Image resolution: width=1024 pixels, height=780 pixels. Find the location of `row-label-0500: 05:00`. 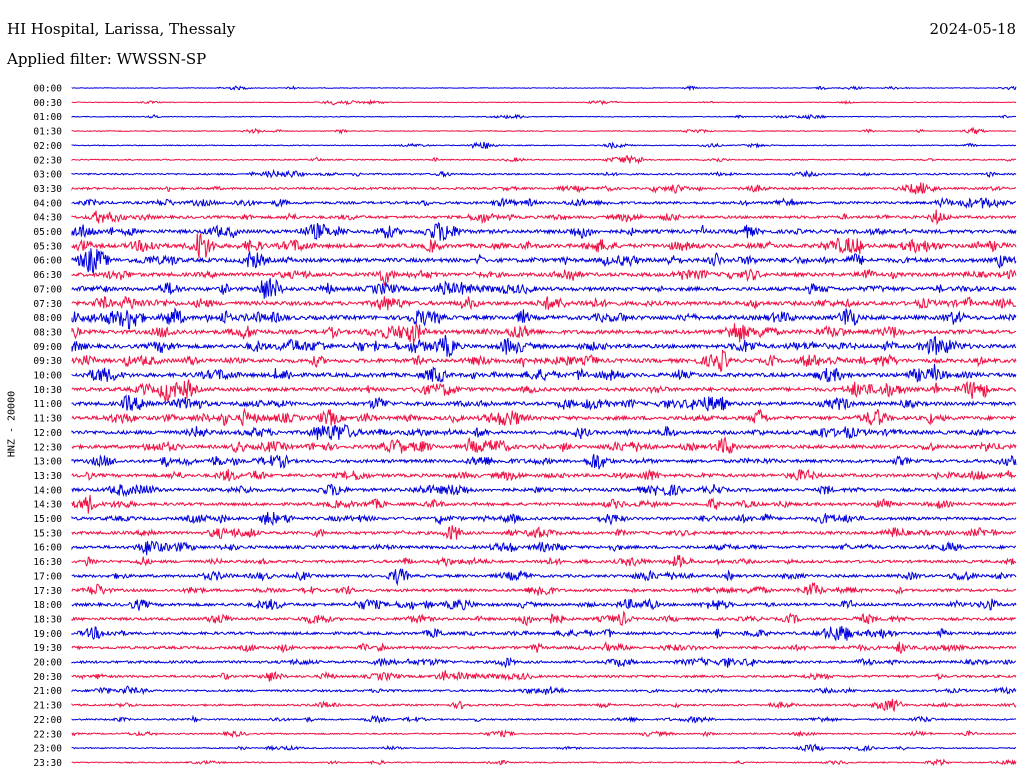

row-label-0500: 05:00 is located at coordinates (47, 232).